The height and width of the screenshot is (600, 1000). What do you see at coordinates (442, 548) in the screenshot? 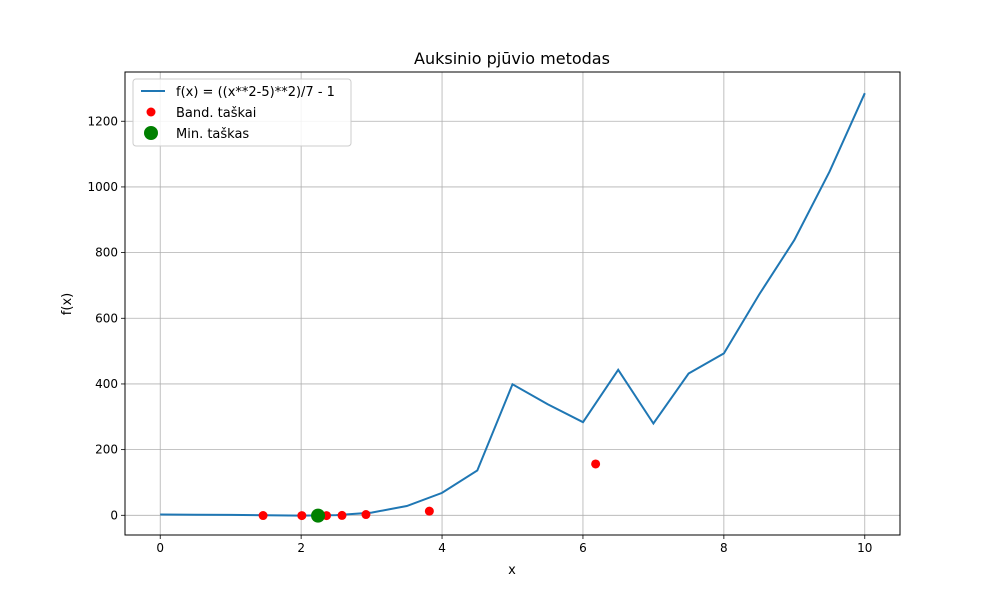
I see `x-tick-label: 4` at bounding box center [442, 548].